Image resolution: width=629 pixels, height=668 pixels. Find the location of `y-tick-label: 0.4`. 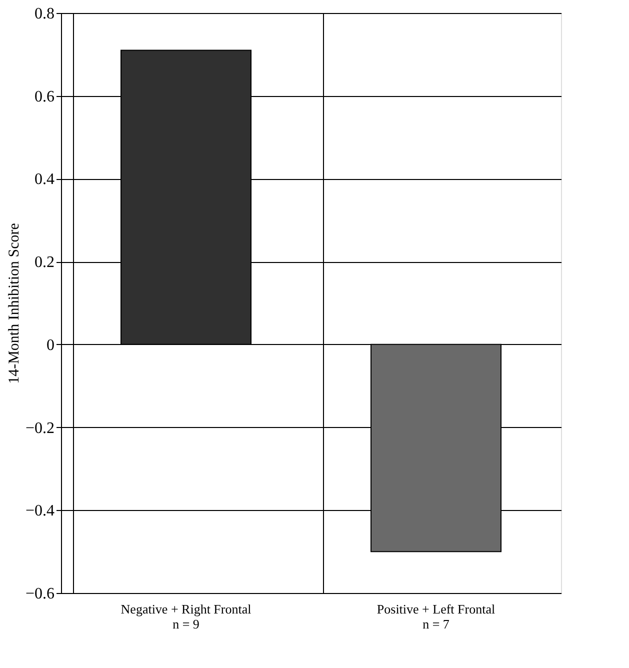

y-tick-label: 0.4 is located at coordinates (44, 179).